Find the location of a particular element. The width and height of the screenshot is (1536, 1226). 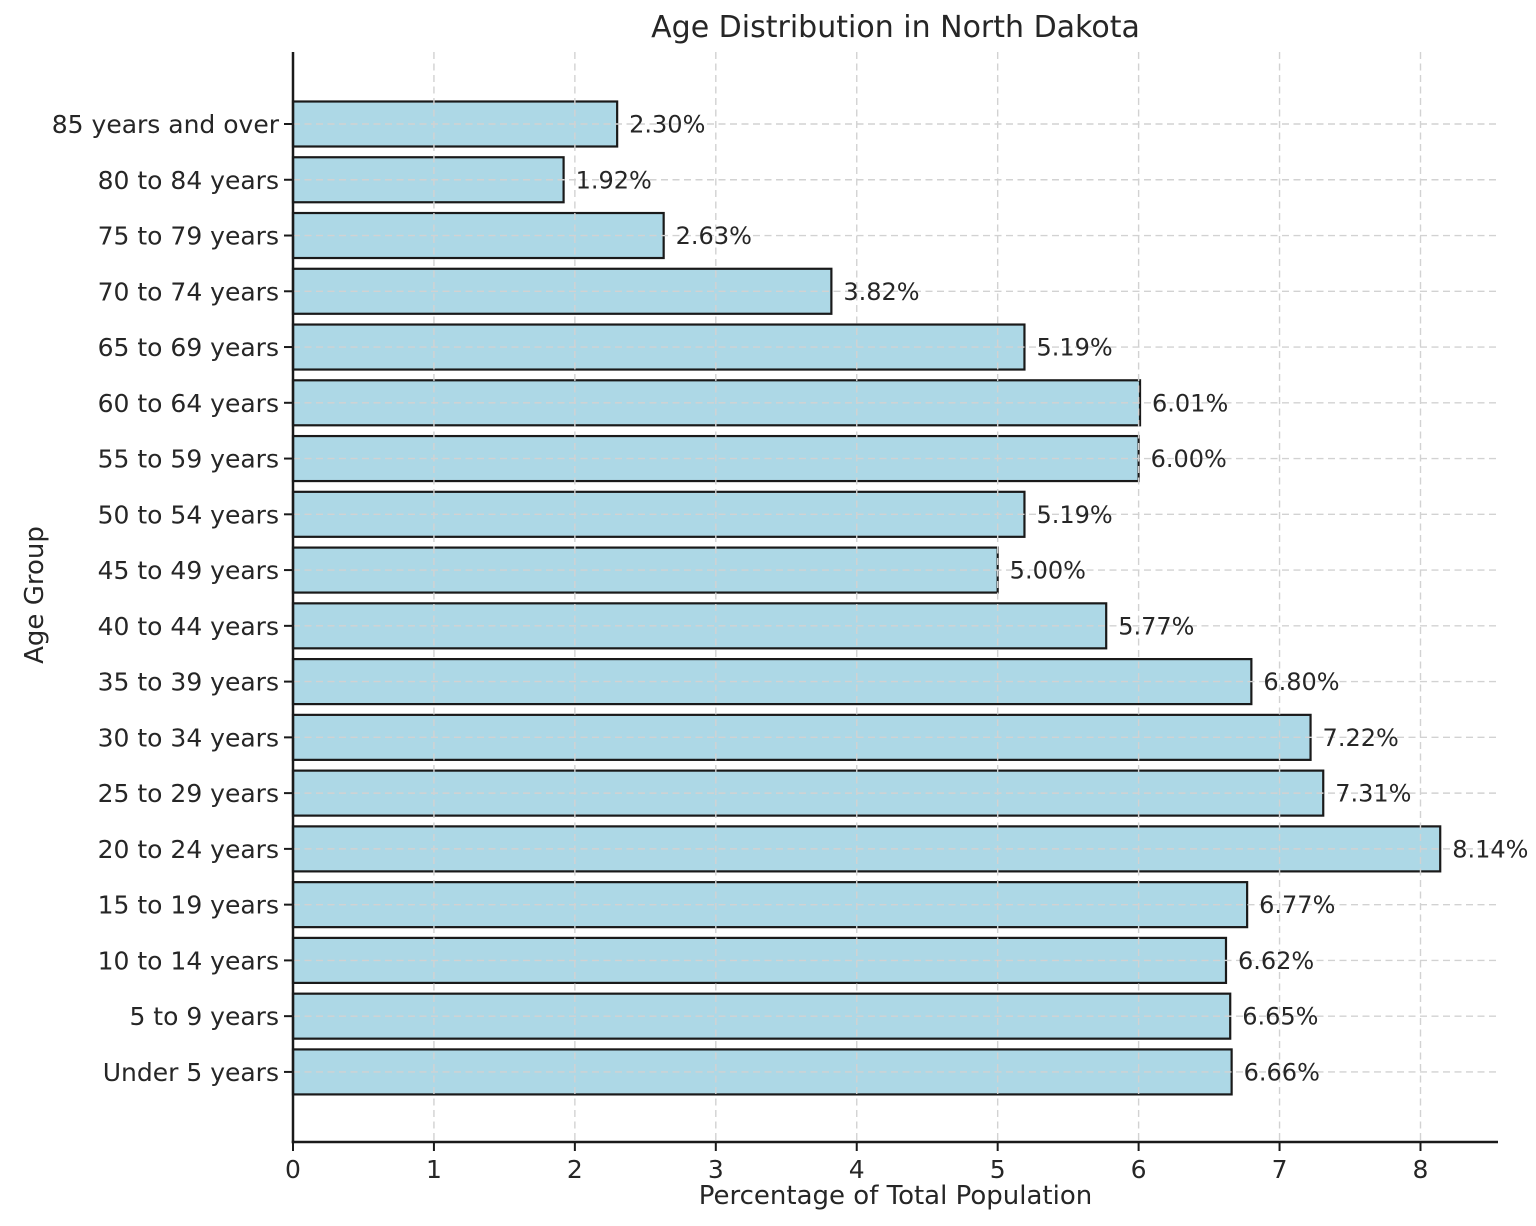

y-tick-label: 50 to 54 years is located at coordinates (188, 514).